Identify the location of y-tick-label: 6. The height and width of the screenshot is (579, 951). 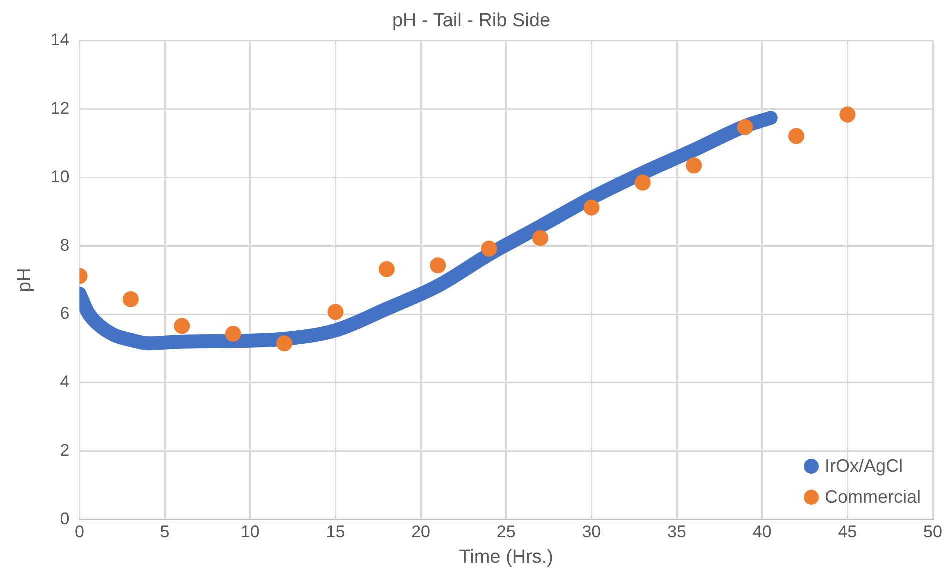
(65, 314).